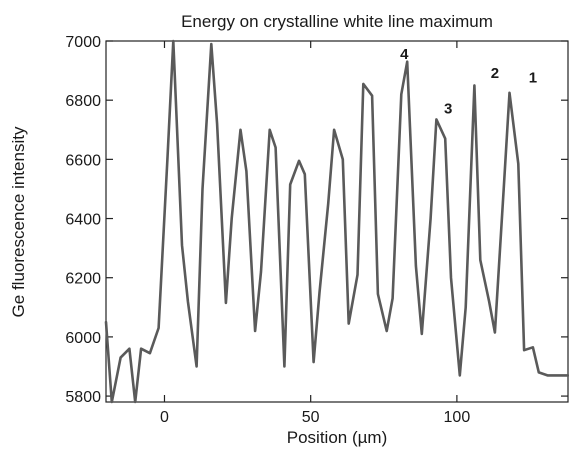  What do you see at coordinates (83, 42) in the screenshot?
I see `y-tick-label: 7000` at bounding box center [83, 42].